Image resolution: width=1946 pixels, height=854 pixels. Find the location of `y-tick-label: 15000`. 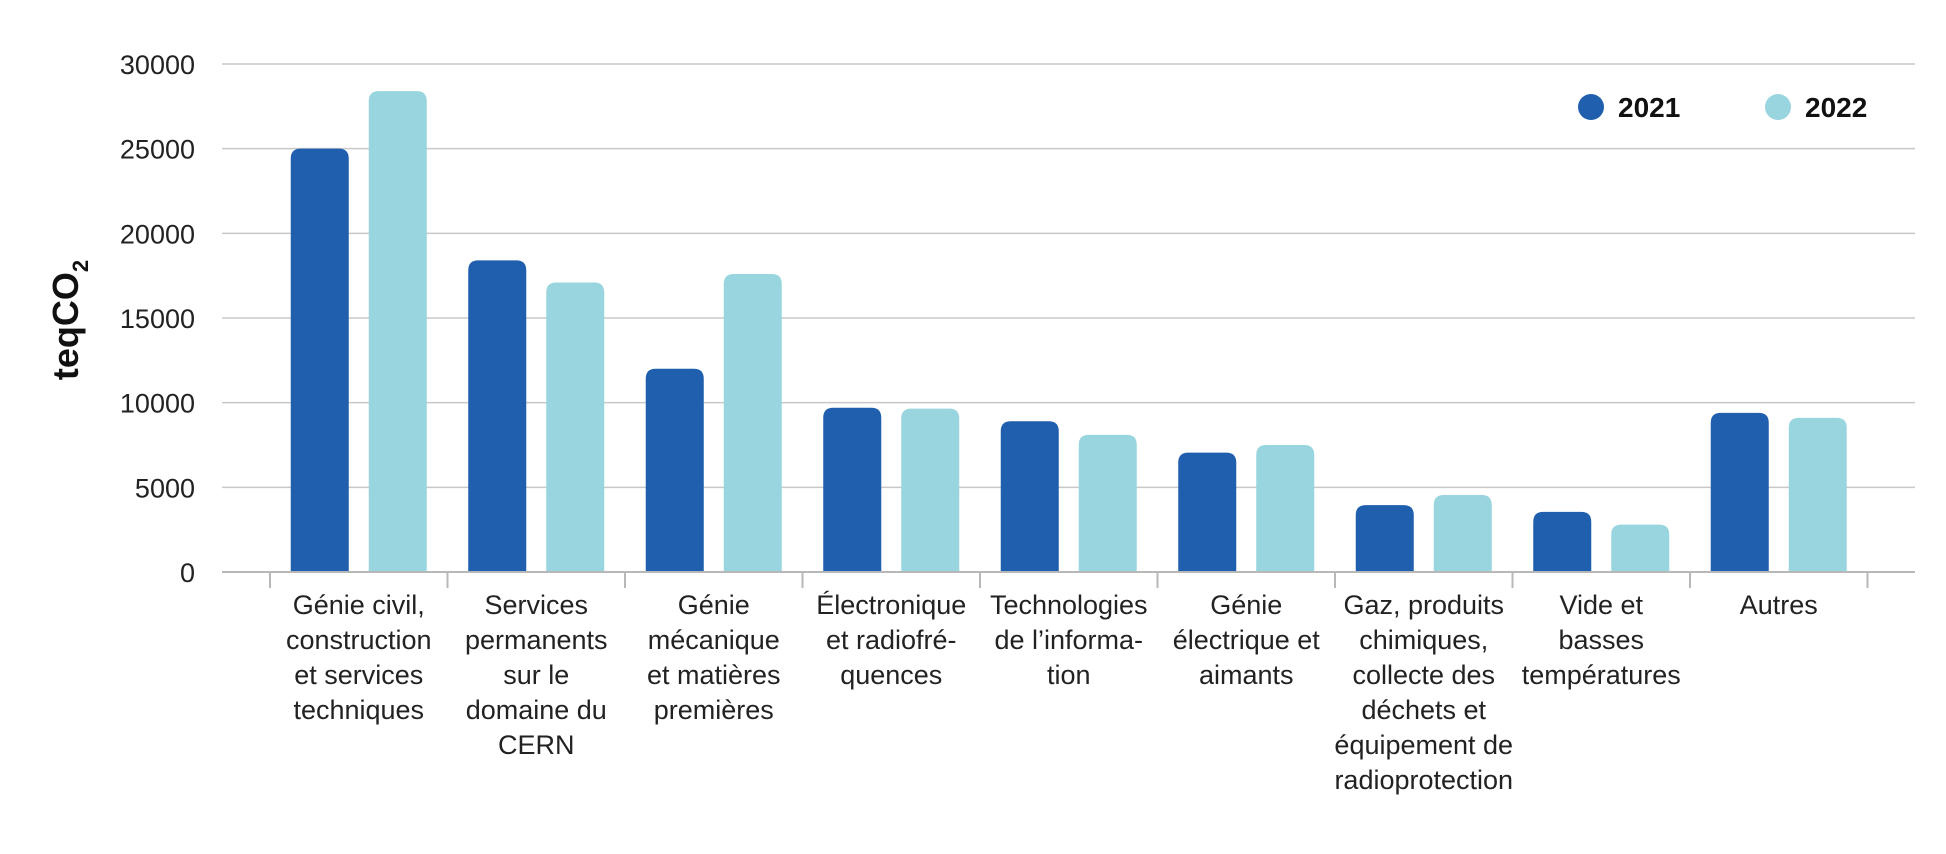

y-tick-label: 15000 is located at coordinates (157, 319).